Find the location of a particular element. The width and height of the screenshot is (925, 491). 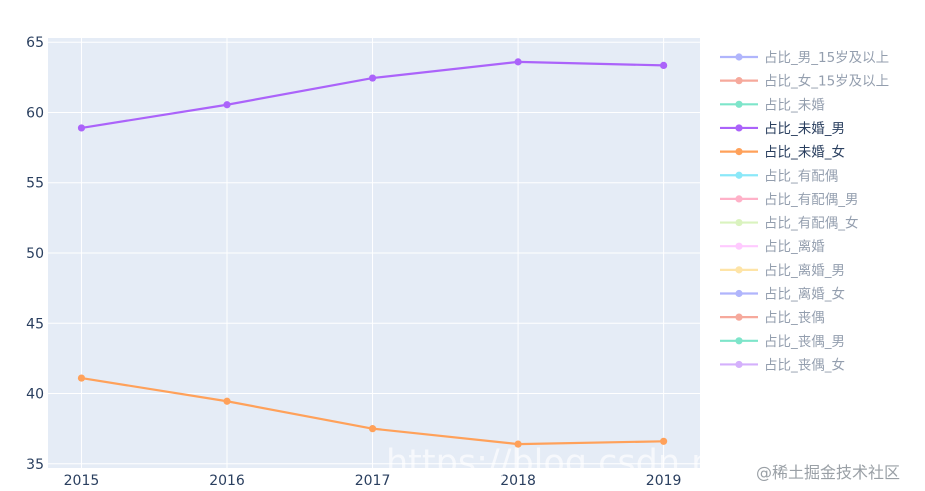

y-tick-label: 50 is located at coordinates (35, 254).